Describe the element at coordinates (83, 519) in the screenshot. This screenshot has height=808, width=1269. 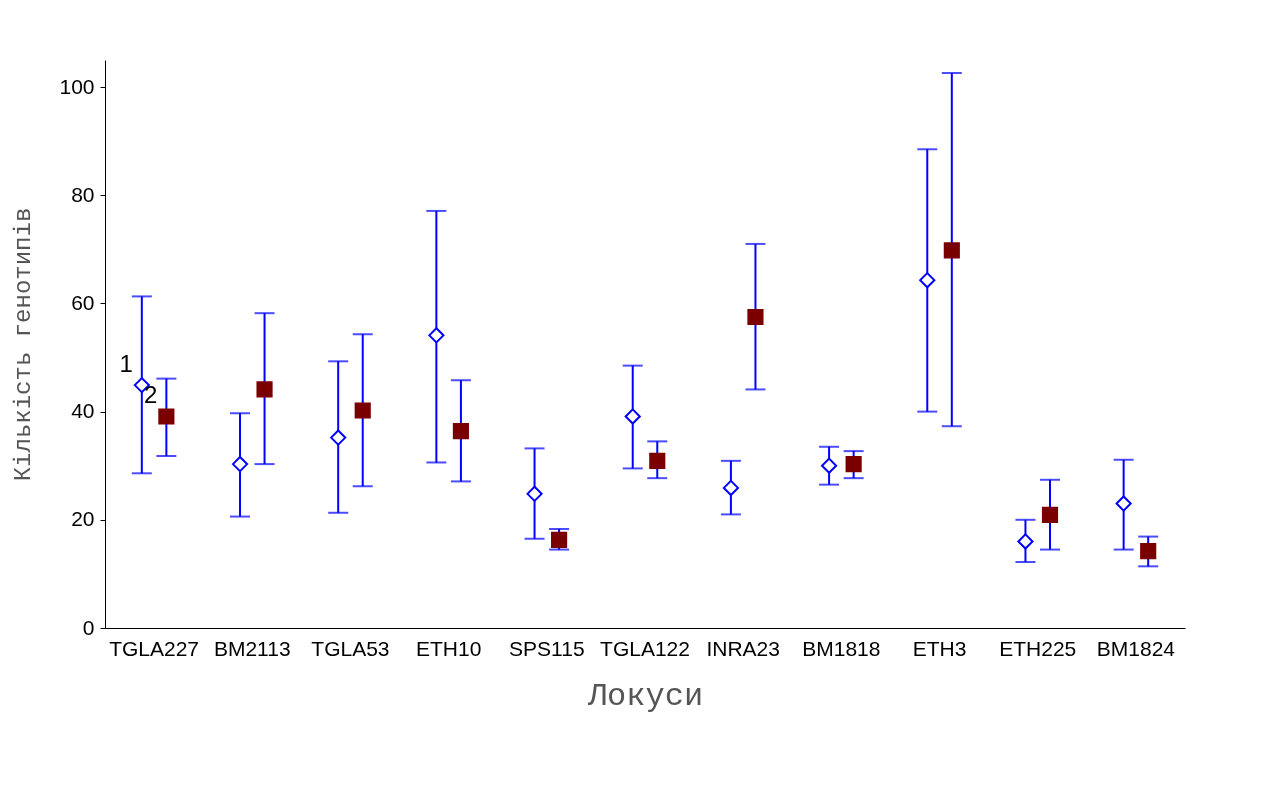
I see `y-tick-label: 20` at that location.